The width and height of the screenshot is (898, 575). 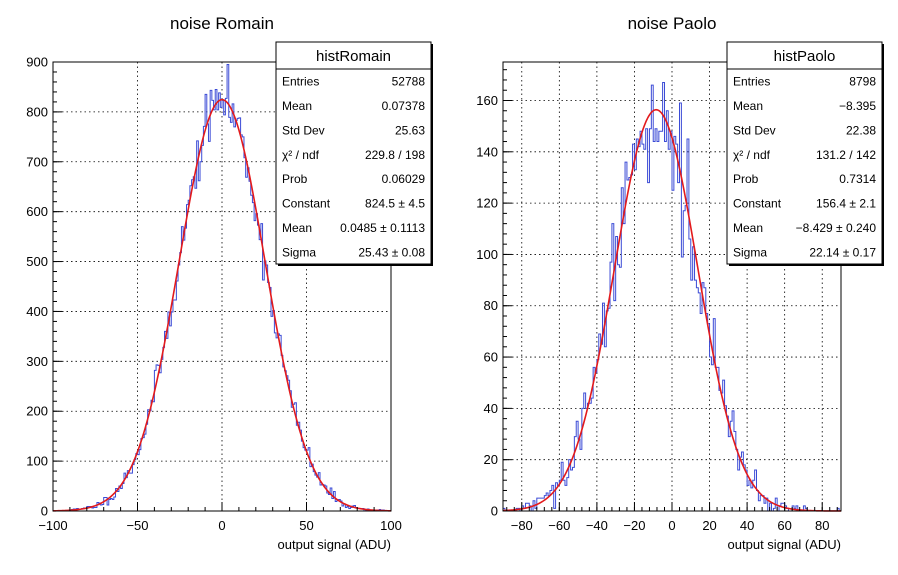 What do you see at coordinates (487, 100) in the screenshot?
I see `y-tick-label: 160` at bounding box center [487, 100].